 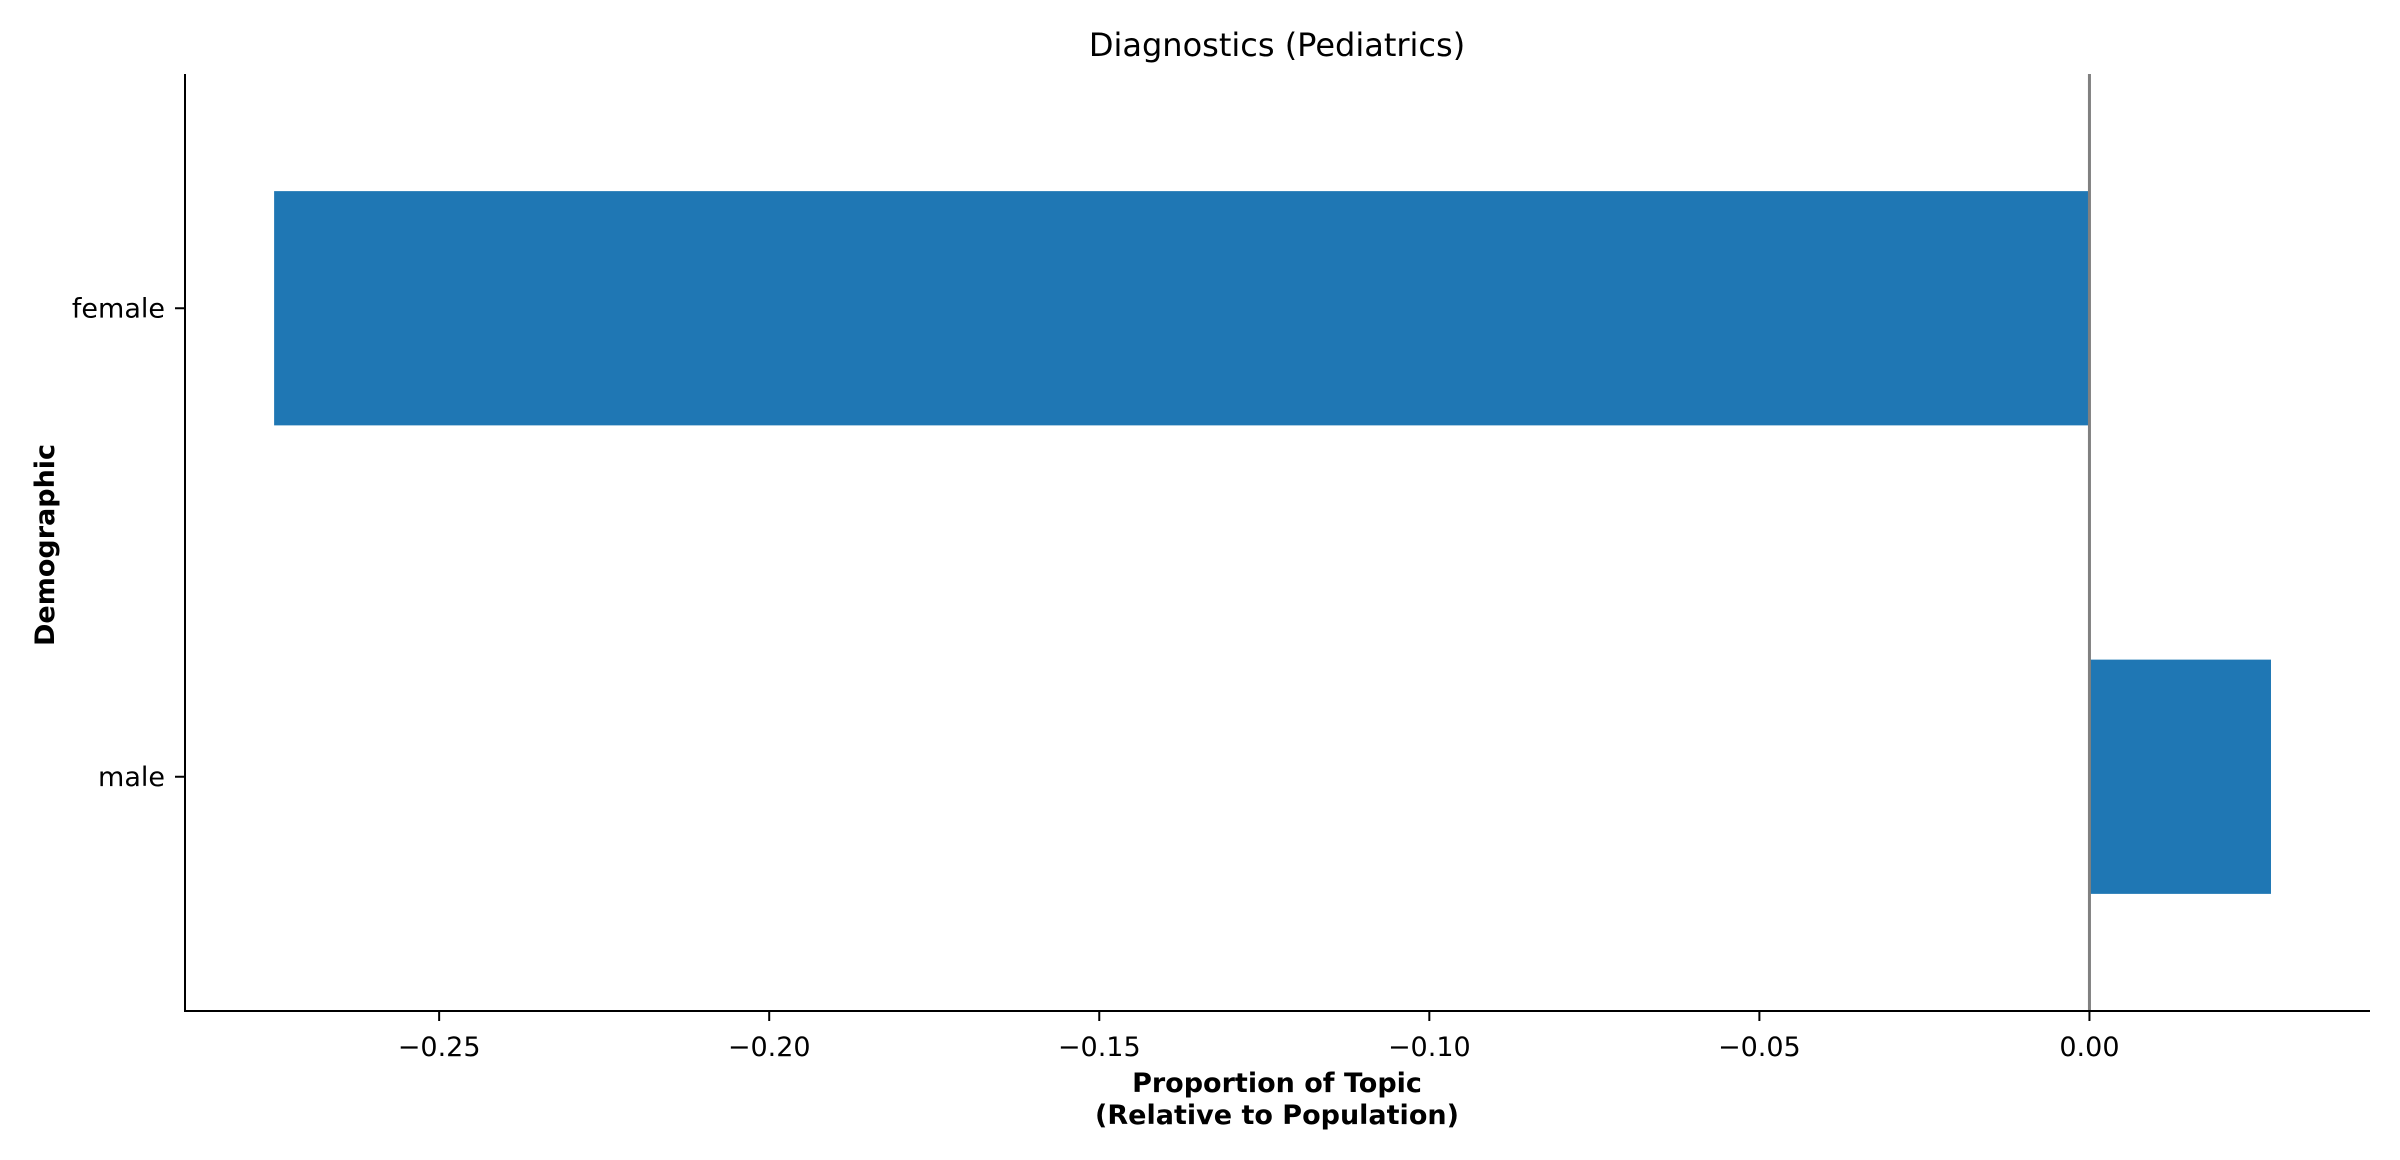 What do you see at coordinates (1429, 1047) in the screenshot?
I see `x-tick-label-3: −0.10` at bounding box center [1429, 1047].